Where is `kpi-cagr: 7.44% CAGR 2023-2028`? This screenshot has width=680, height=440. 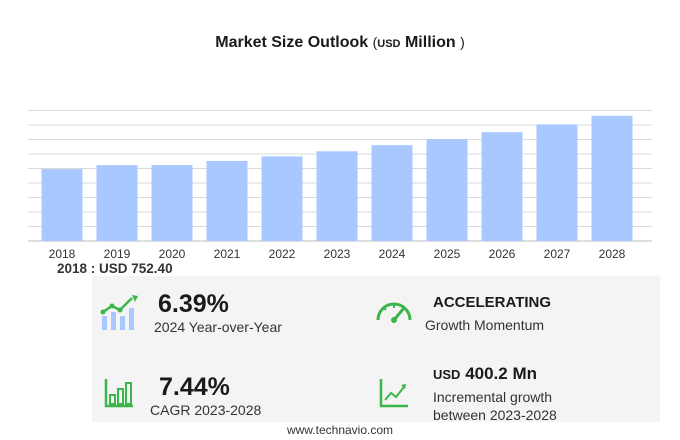 kpi-cagr: 7.44% CAGR 2023-2028 is located at coordinates (205, 396).